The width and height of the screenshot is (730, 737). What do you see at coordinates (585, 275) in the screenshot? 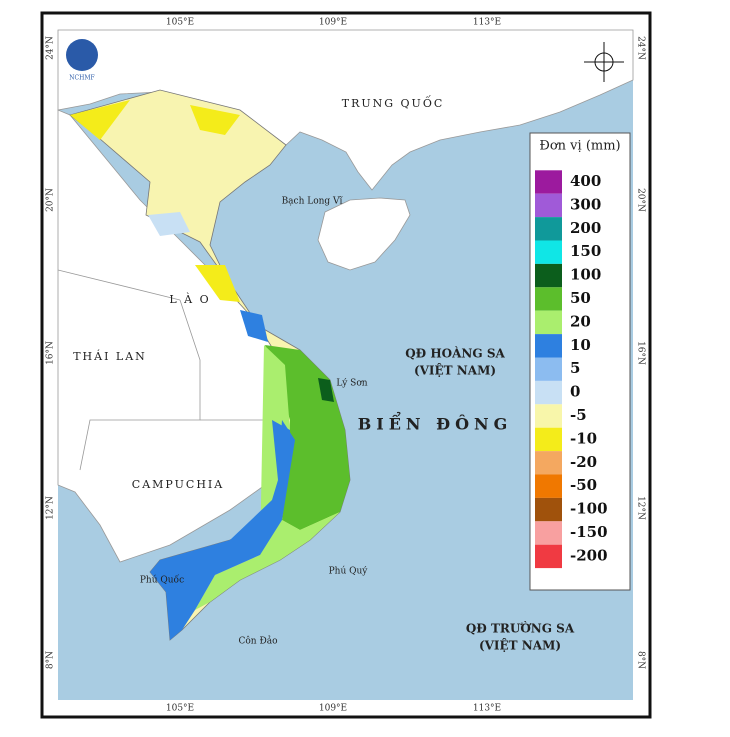
I see `legend-label: 100` at bounding box center [585, 275].